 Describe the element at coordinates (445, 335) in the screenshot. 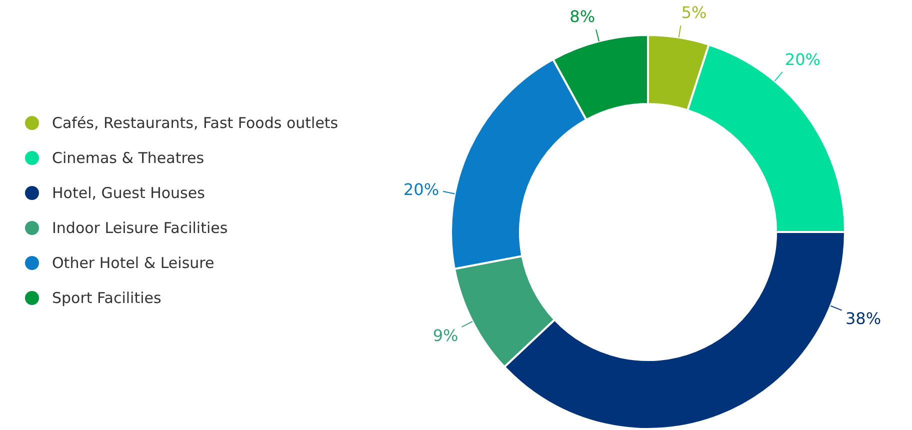

I see `data-label: 9%` at that location.